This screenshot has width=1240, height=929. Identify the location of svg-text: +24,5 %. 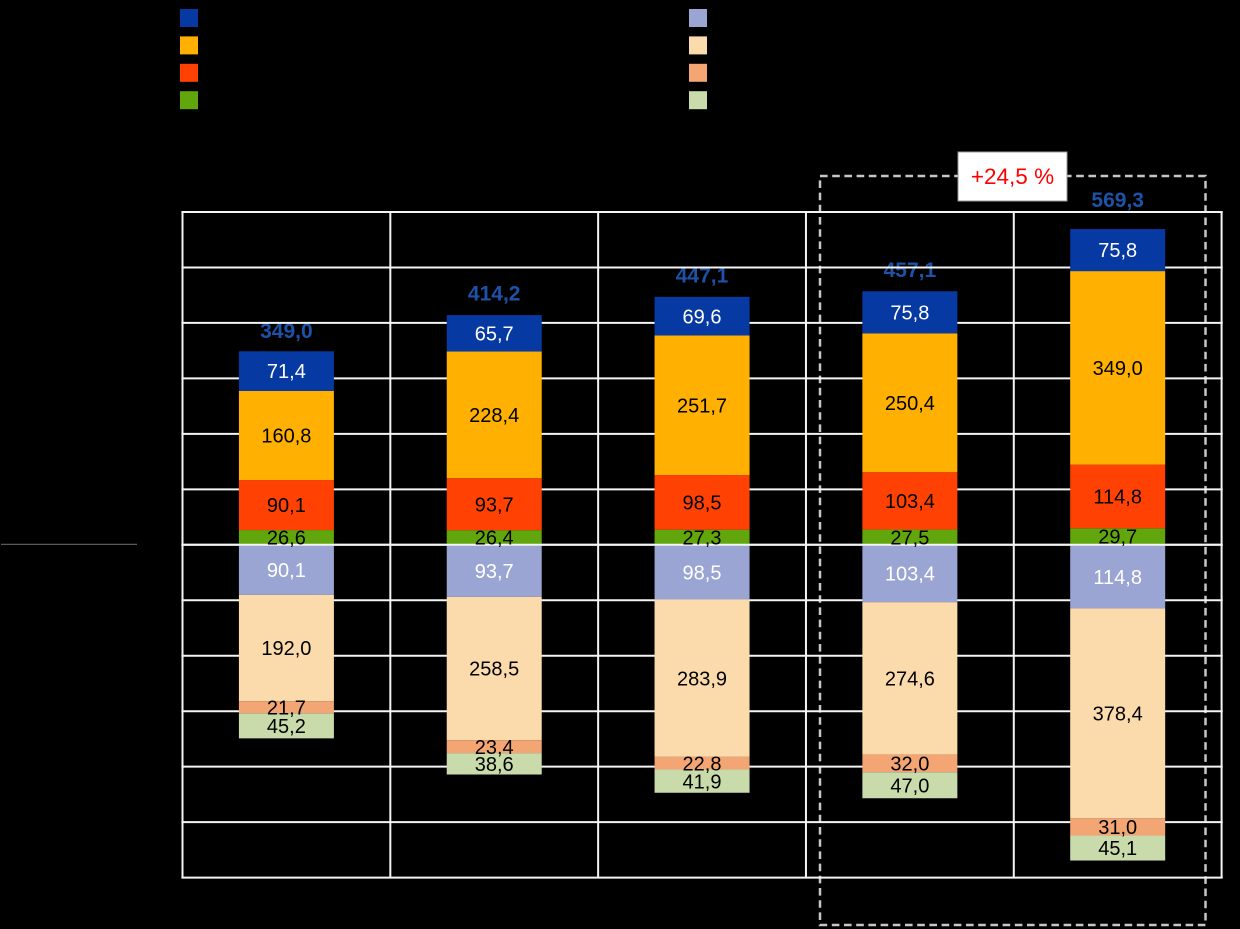
(1012, 176).